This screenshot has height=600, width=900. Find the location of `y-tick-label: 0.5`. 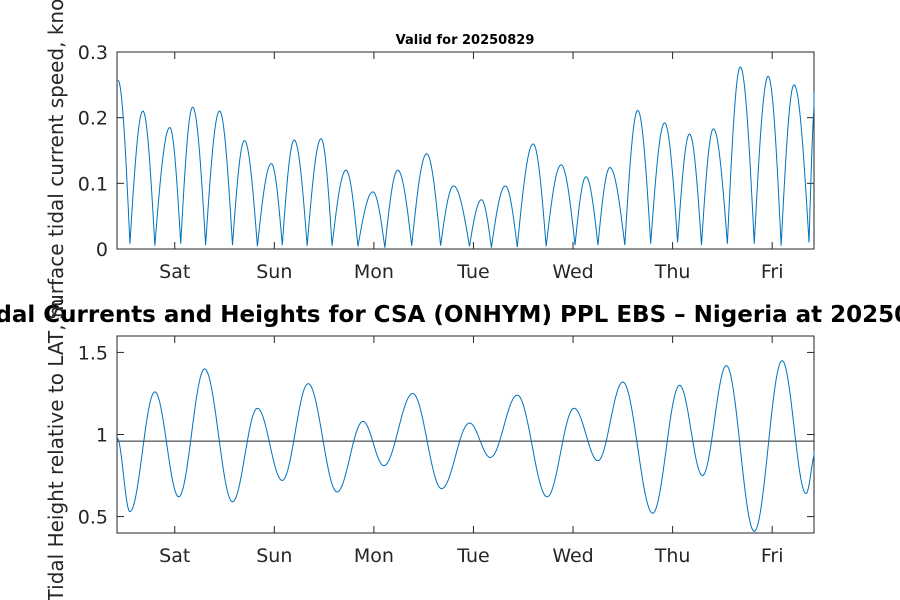

y-tick-label: 0.5 is located at coordinates (93, 518).